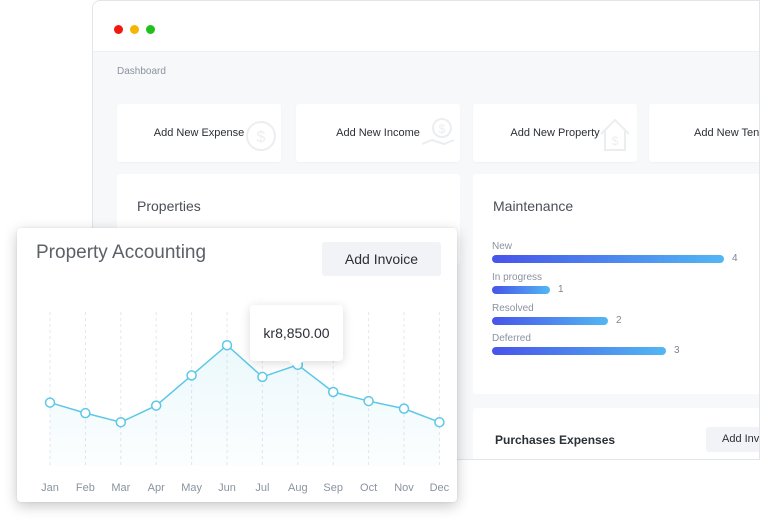 Image resolution: width=760 pixels, height=520 pixels. What do you see at coordinates (121, 252) in the screenshot?
I see `accounting-title: Property Accounting` at bounding box center [121, 252].